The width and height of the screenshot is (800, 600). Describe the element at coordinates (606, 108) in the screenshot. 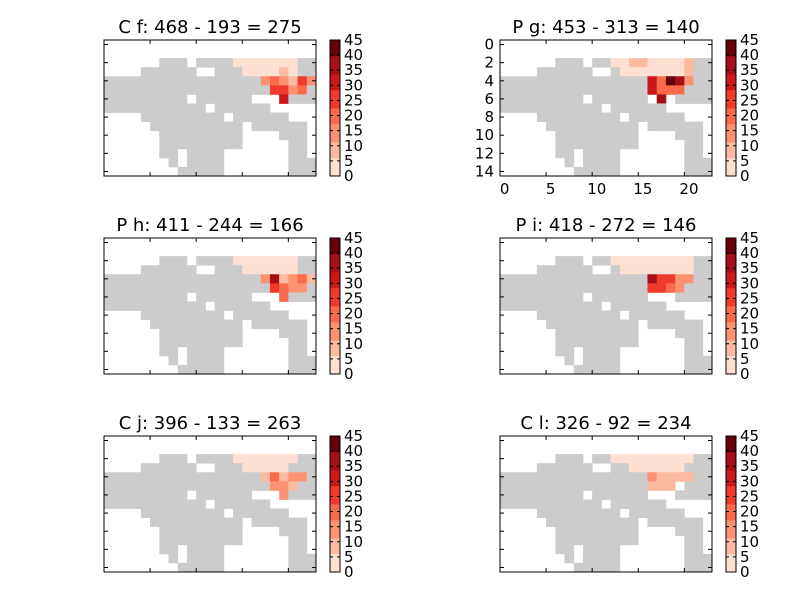

I see `plot-frame` at that location.